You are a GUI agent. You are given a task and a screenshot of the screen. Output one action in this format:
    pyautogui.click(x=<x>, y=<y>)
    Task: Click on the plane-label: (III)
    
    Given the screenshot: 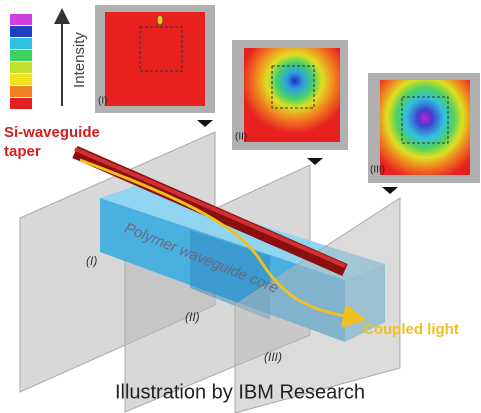 What is the action you would take?
    pyautogui.click(x=273, y=357)
    